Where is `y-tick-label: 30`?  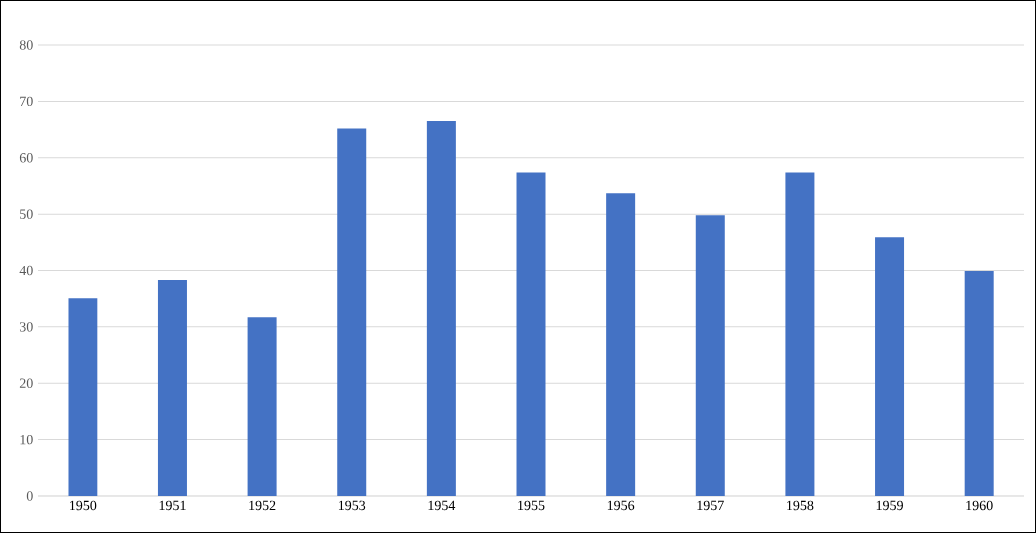 y-tick-label: 30 is located at coordinates (26, 327).